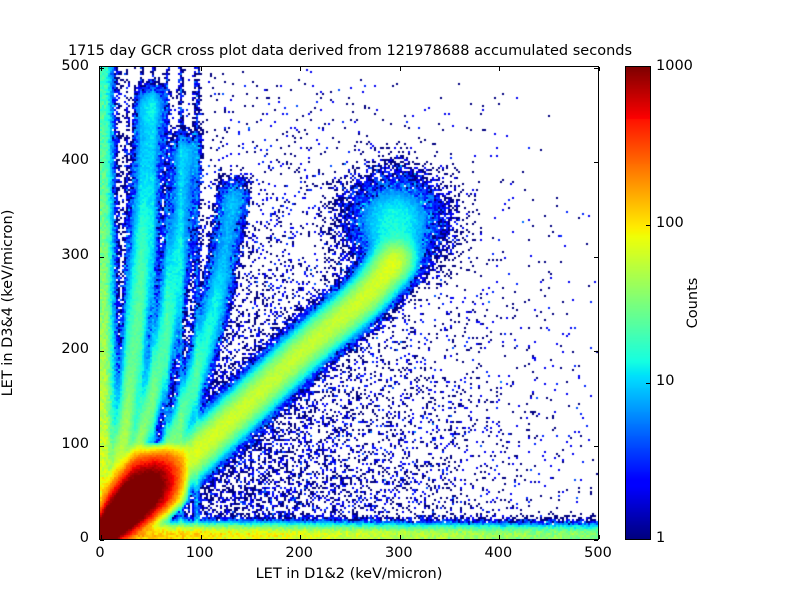 This screenshot has height=600, width=800. What do you see at coordinates (299, 553) in the screenshot?
I see `x-tick-label: 200` at bounding box center [299, 553].